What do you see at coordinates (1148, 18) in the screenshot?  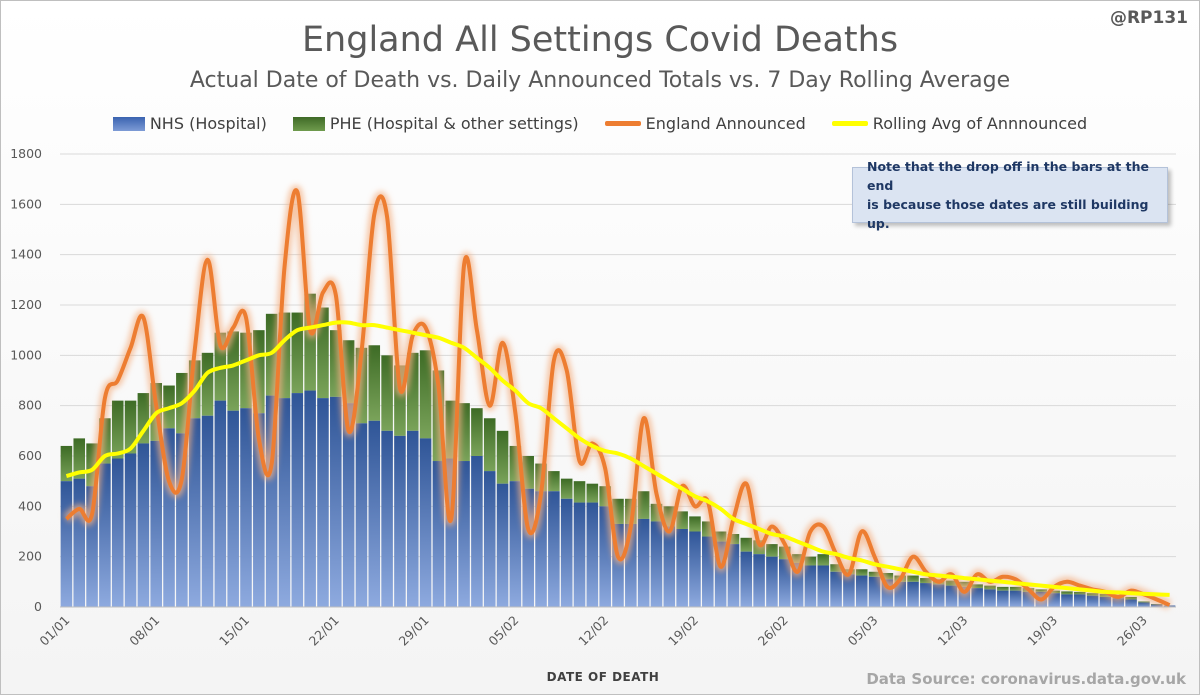 I see `author-handle: @RP131` at bounding box center [1148, 18].